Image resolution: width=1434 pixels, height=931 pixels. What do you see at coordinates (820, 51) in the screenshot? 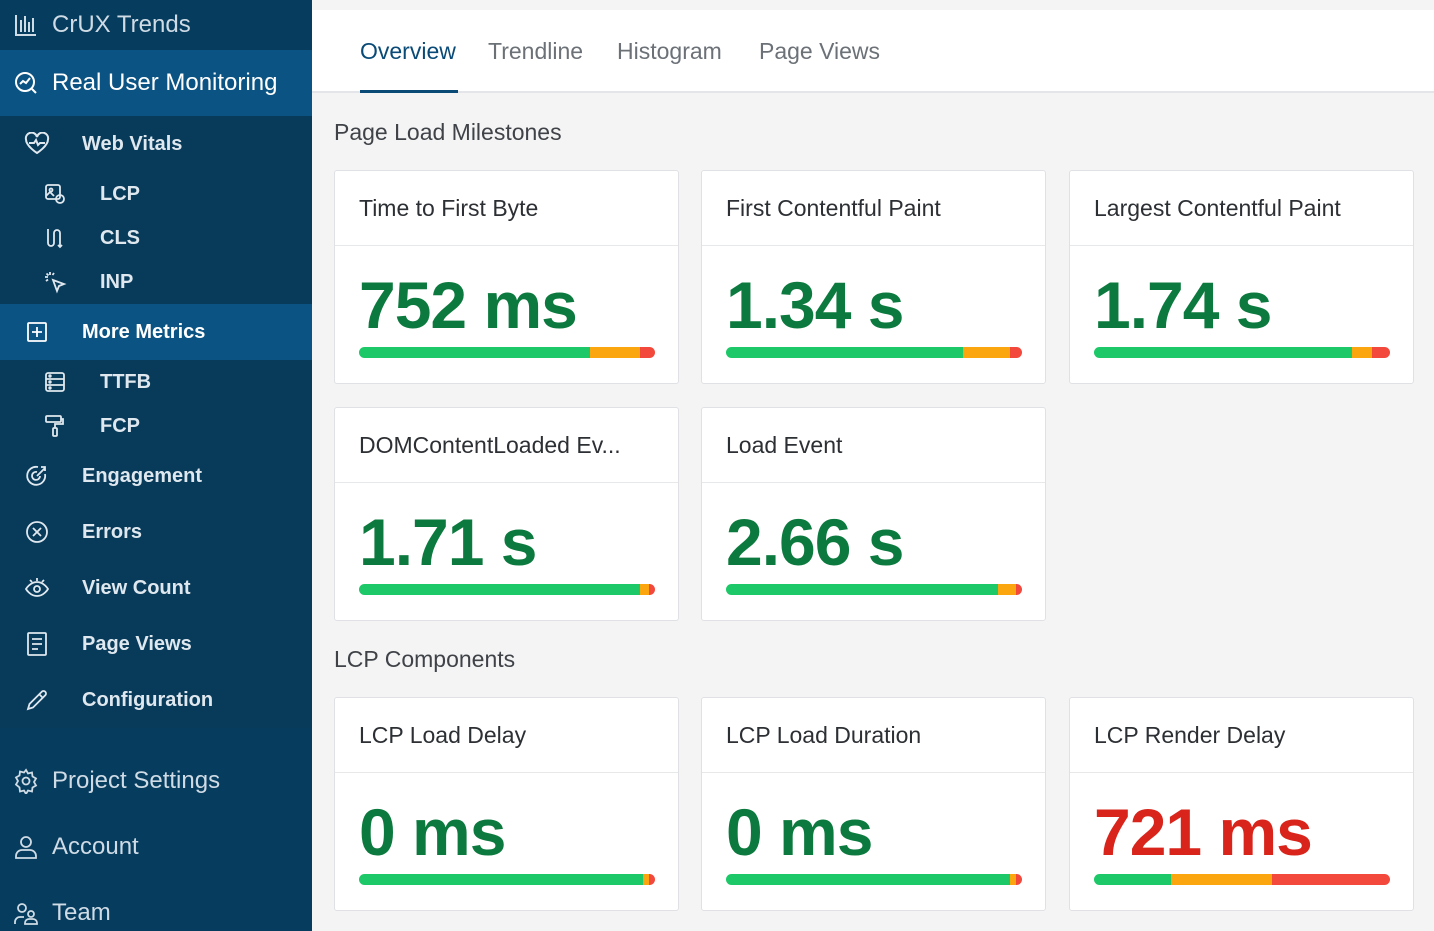
I see `tab-page-views: Page Views` at bounding box center [820, 51].